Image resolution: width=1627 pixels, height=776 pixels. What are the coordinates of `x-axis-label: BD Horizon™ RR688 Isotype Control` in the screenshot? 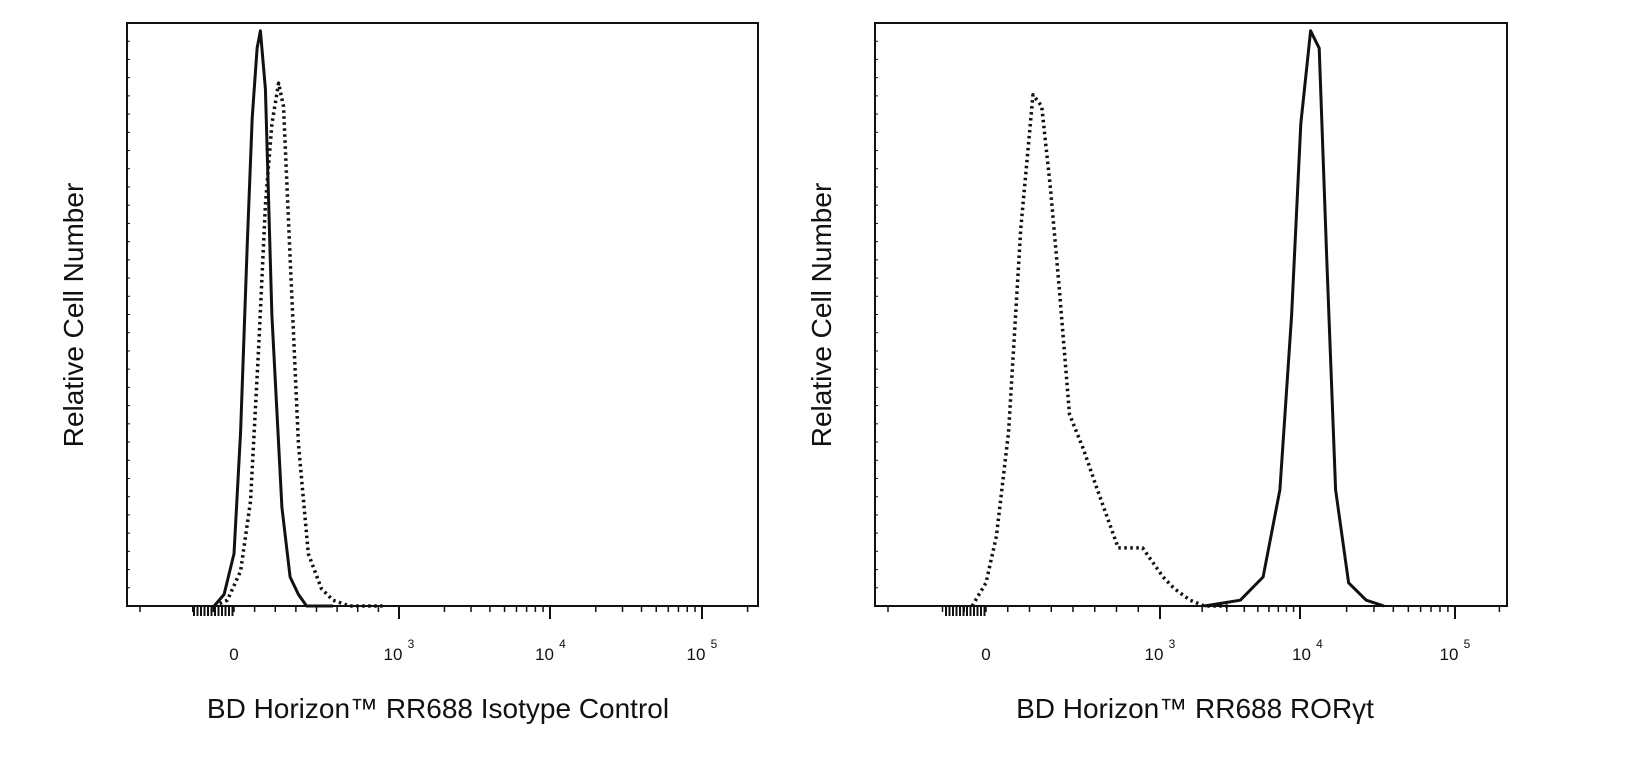 It's located at (438, 708).